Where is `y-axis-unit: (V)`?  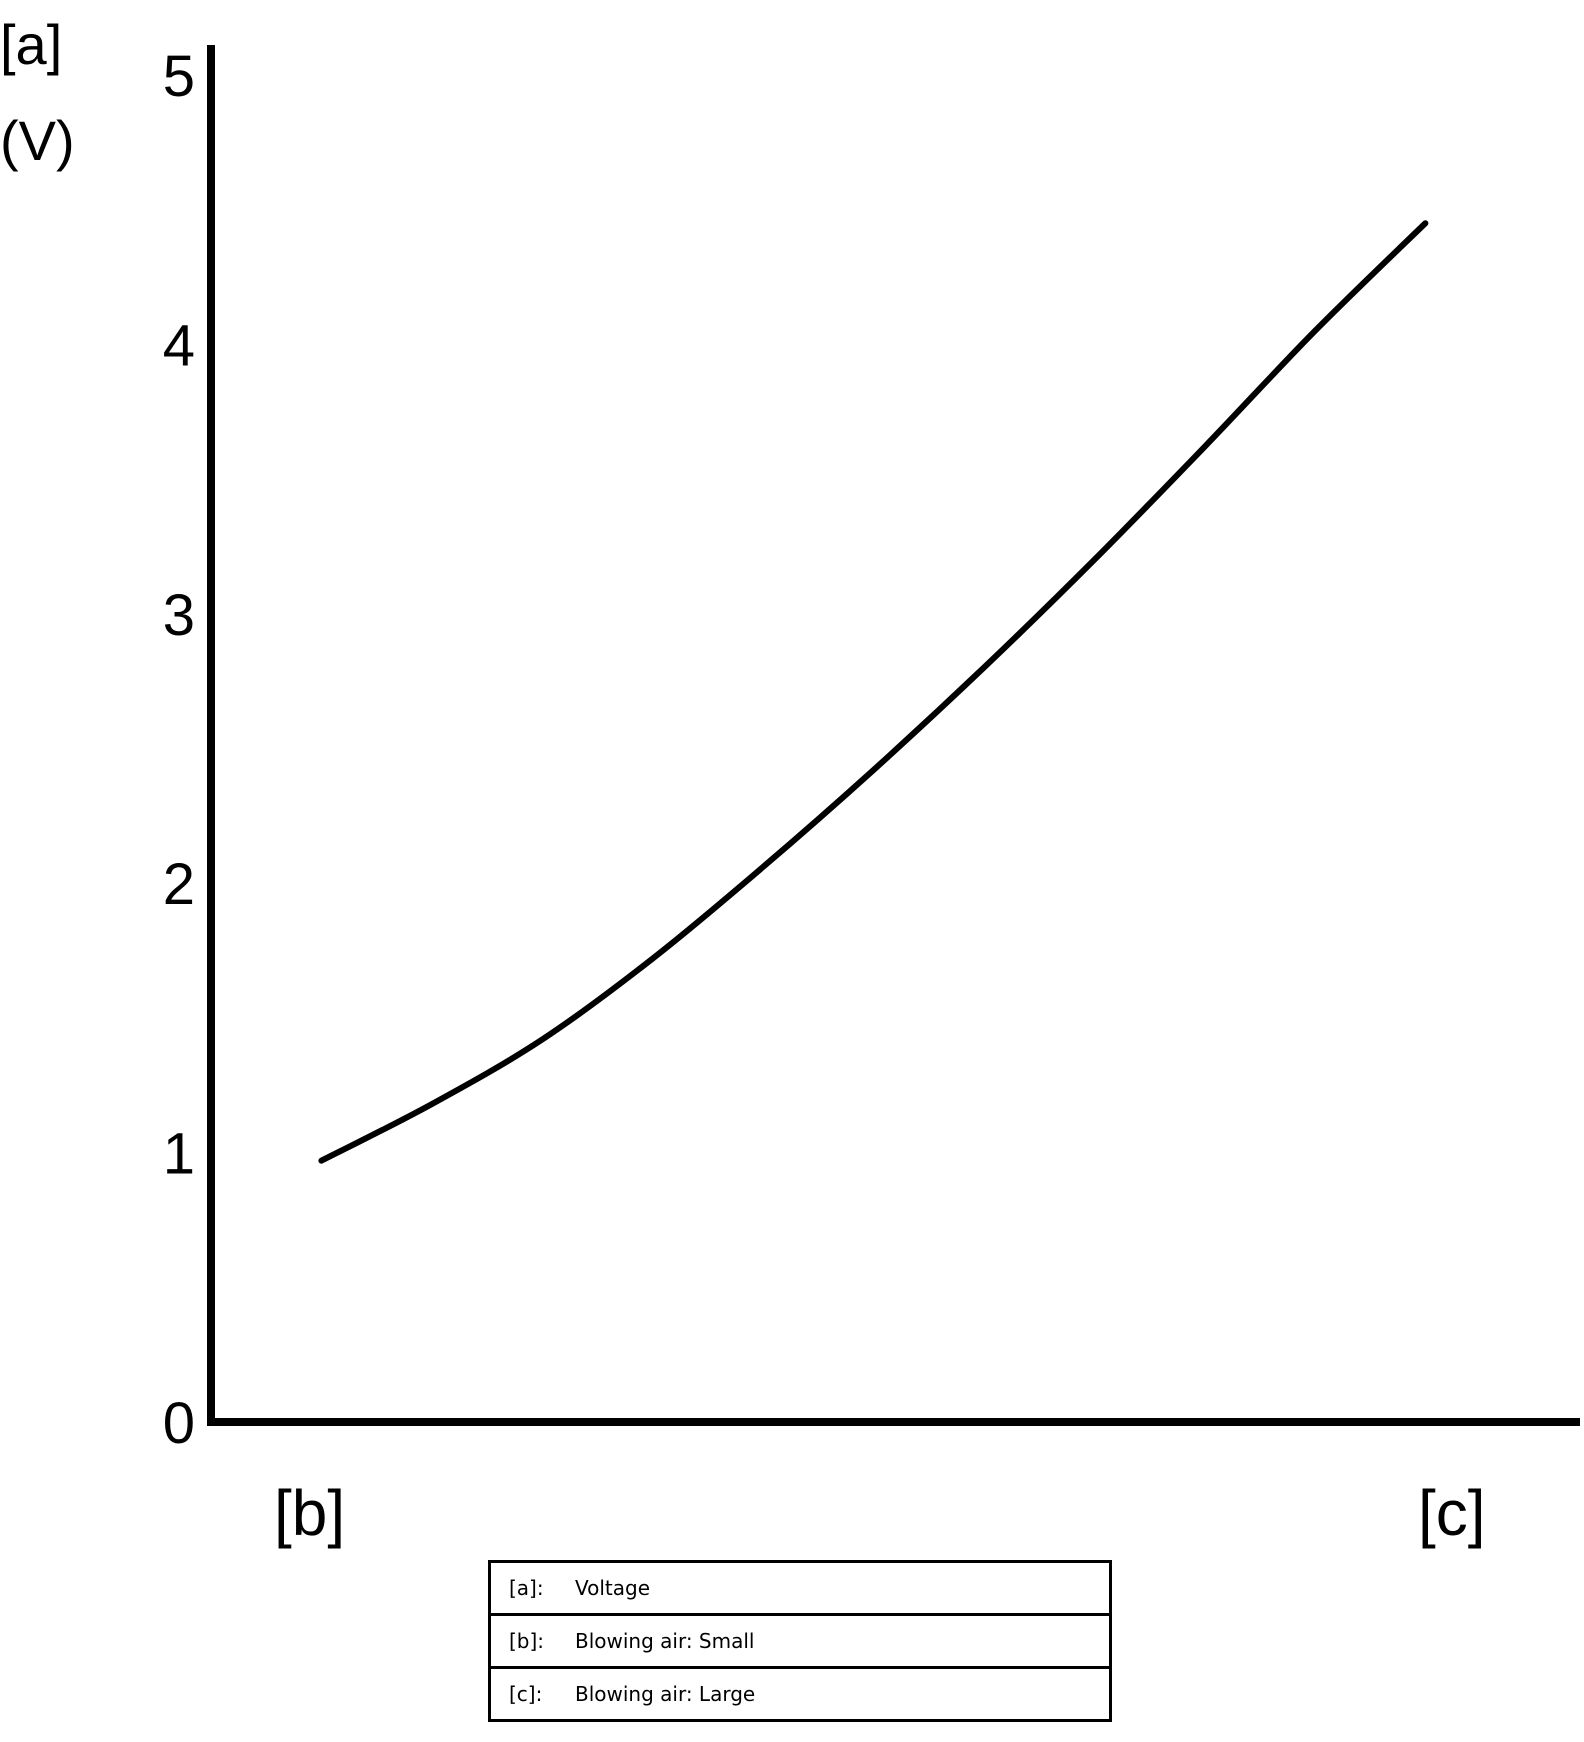 y-axis-unit: (V) is located at coordinates (37, 140).